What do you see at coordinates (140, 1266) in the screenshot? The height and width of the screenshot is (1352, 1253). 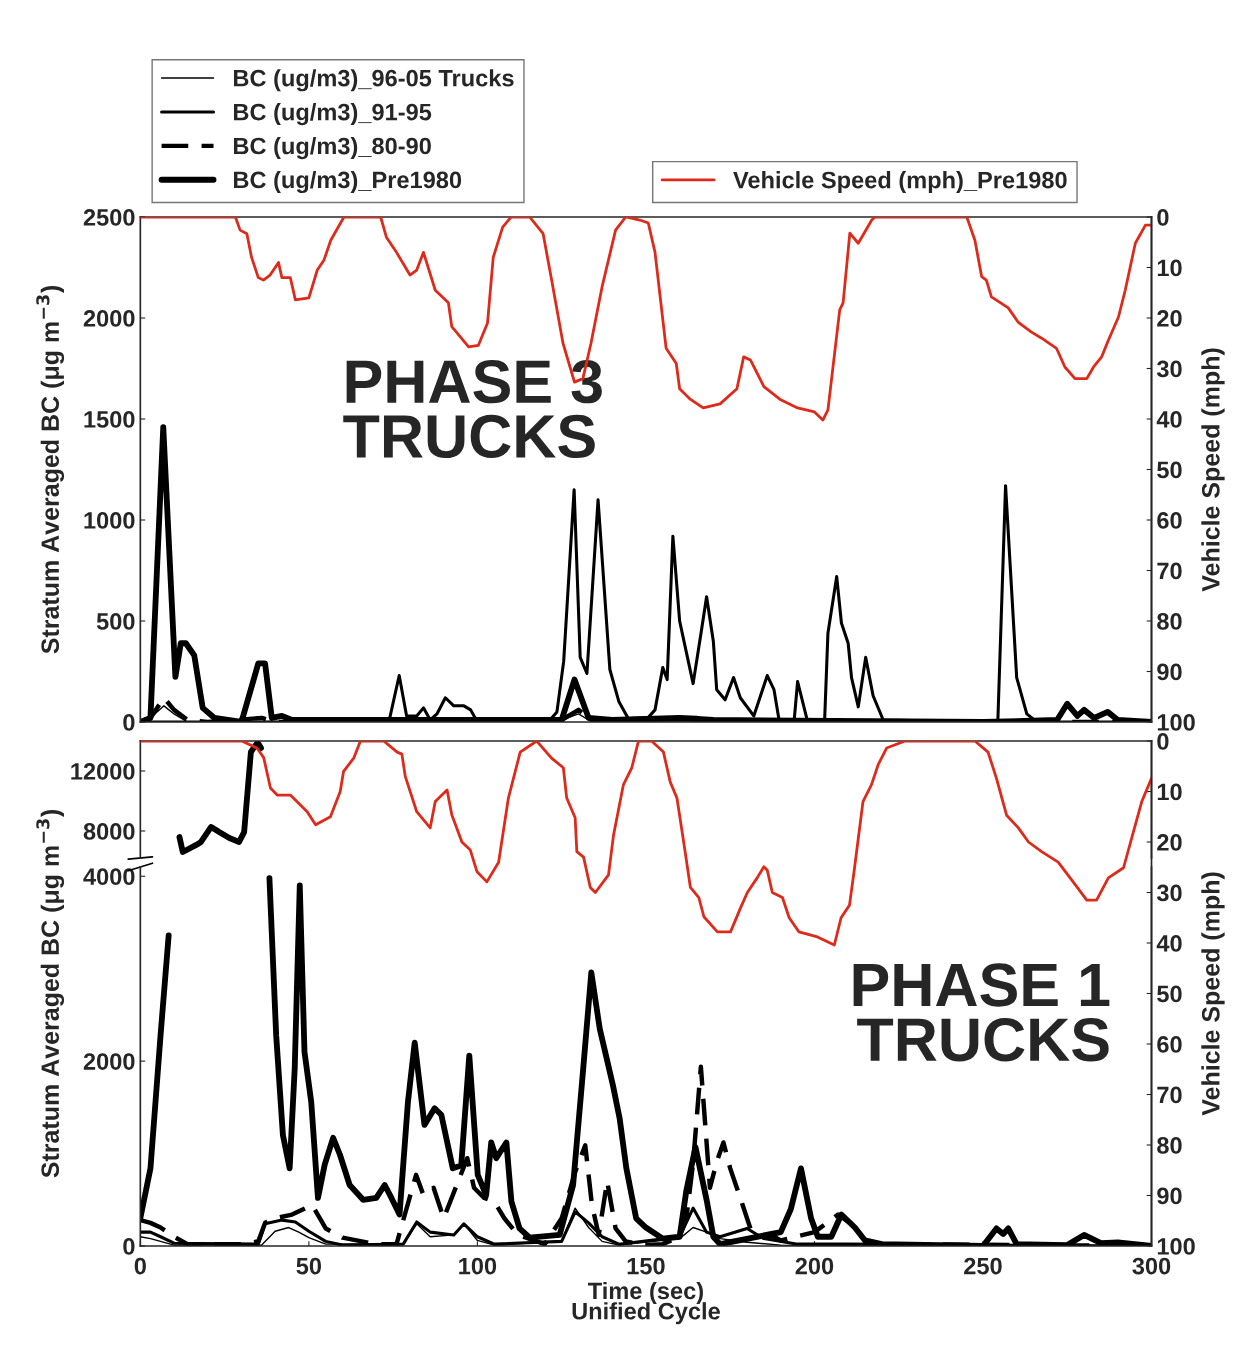 I see `x-tick-label: 0` at bounding box center [140, 1266].